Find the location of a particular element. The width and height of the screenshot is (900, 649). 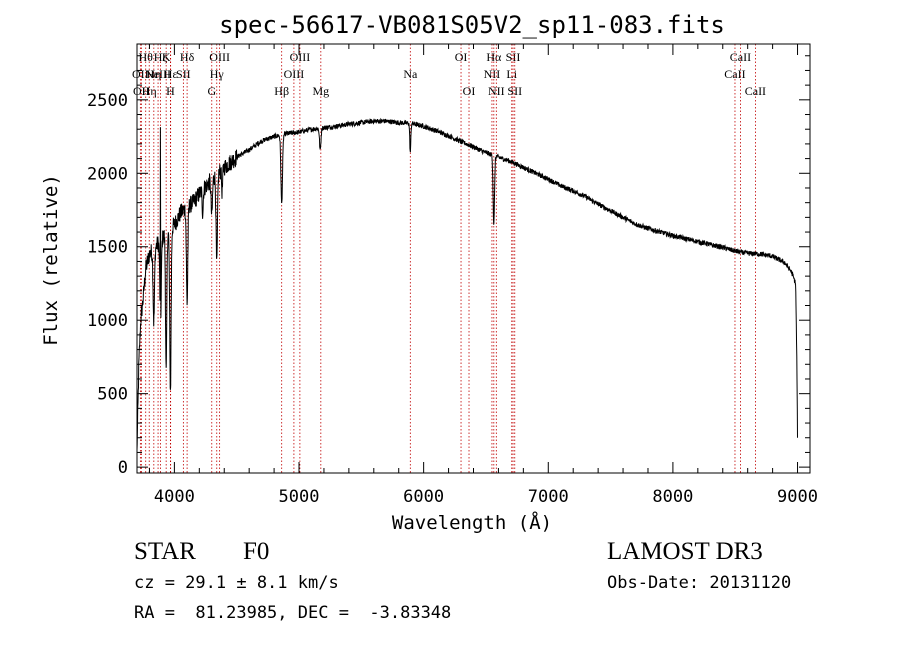

observation-date: Obs-Date: 20131120 is located at coordinates (699, 583).